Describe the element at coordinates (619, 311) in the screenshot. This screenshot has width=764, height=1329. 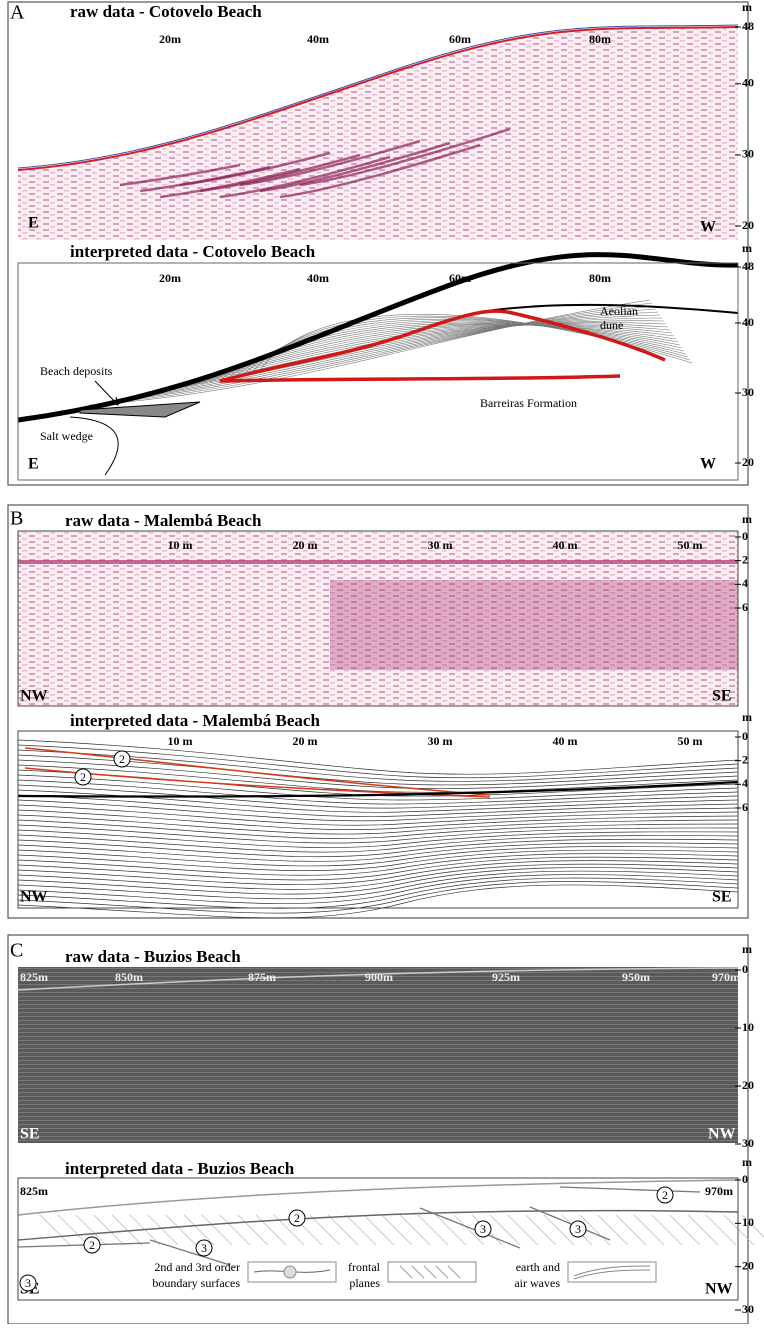
I see `annotation: Aeolian` at that location.